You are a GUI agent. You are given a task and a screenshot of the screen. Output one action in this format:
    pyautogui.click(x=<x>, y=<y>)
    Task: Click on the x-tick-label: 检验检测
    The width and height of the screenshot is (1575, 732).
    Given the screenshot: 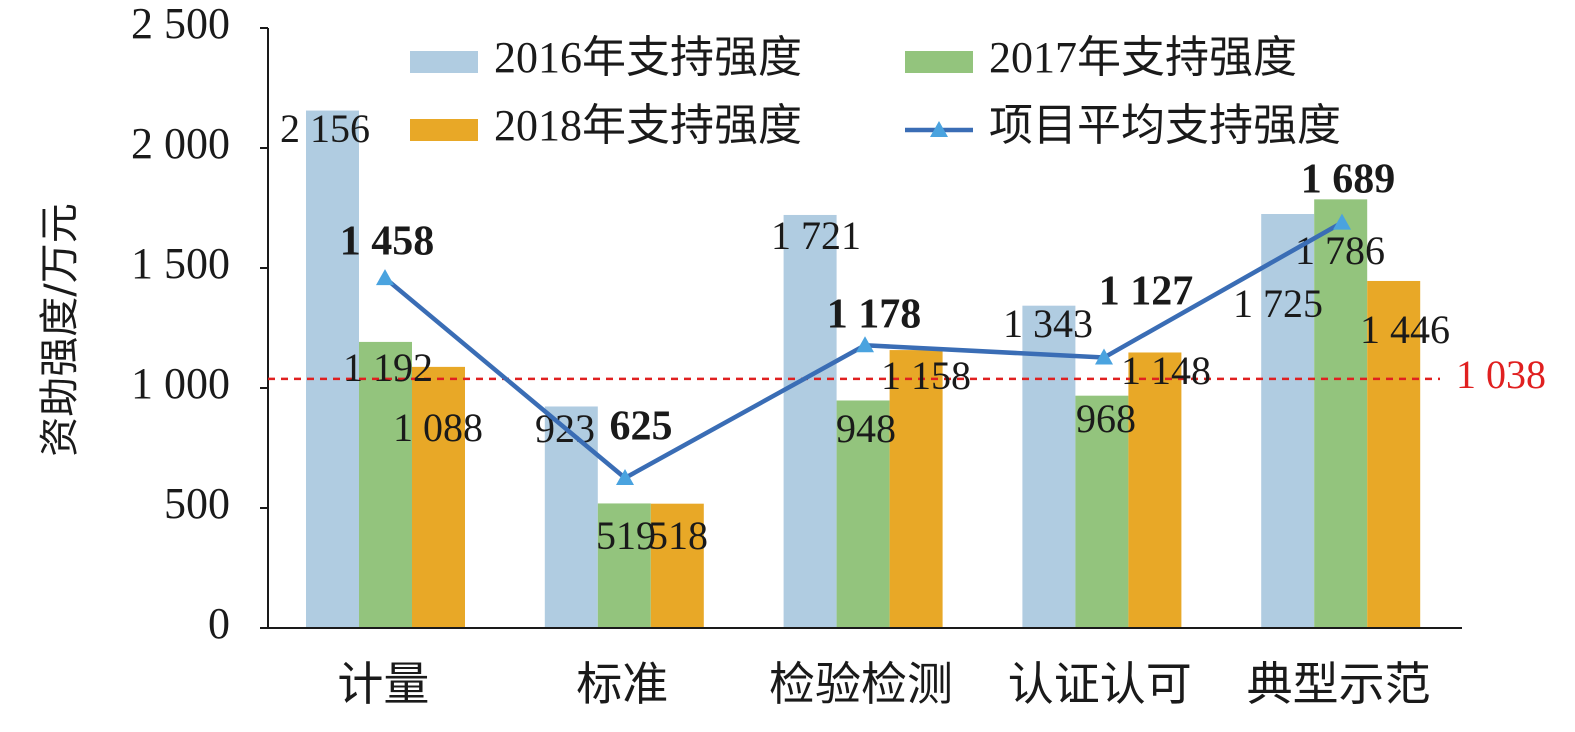 What is the action you would take?
    pyautogui.click(x=861, y=684)
    